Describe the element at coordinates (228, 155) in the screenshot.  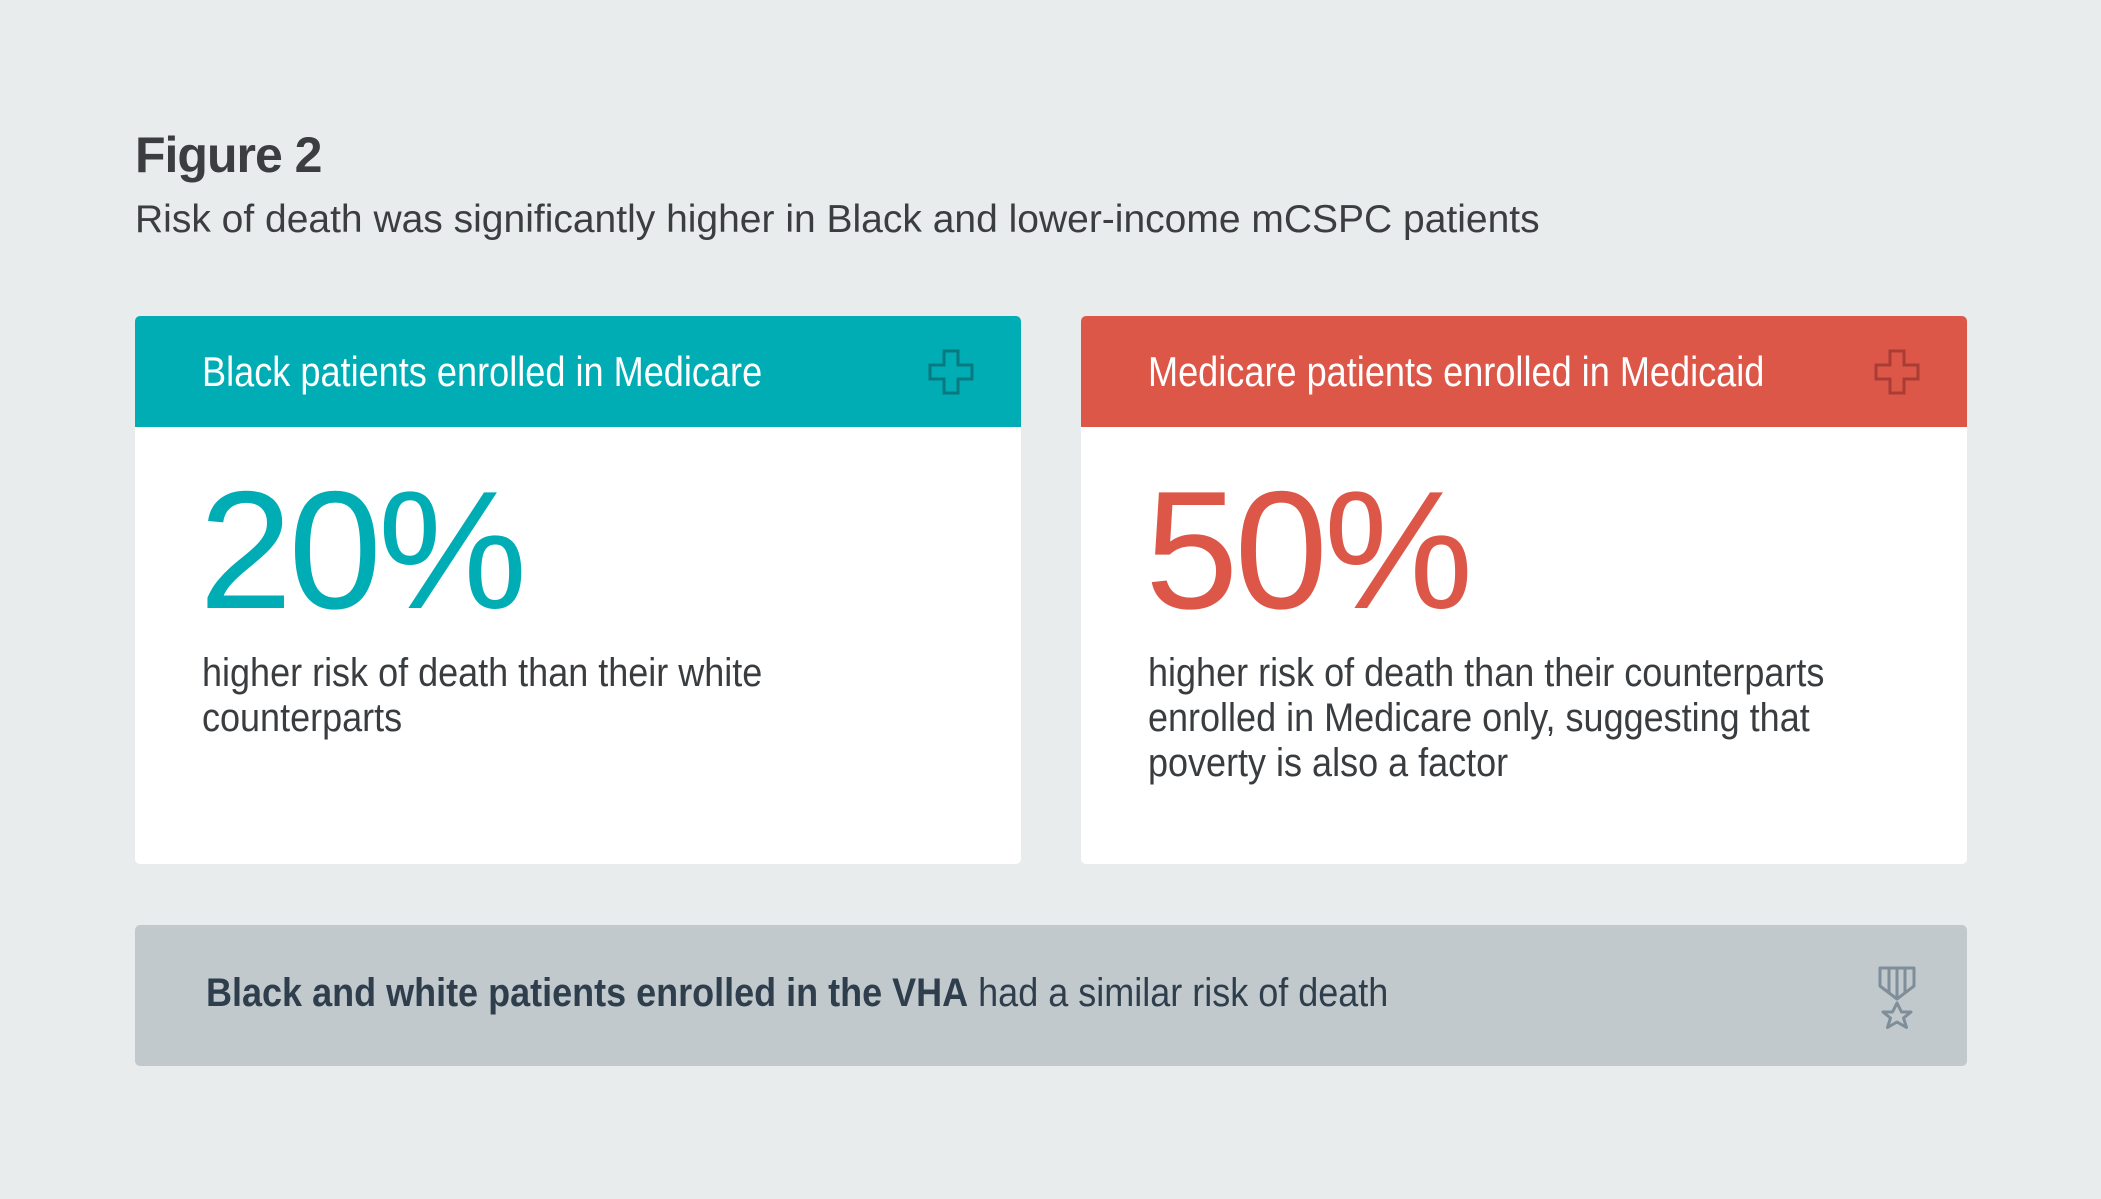
I see `figure-title: Figure 2` at that location.